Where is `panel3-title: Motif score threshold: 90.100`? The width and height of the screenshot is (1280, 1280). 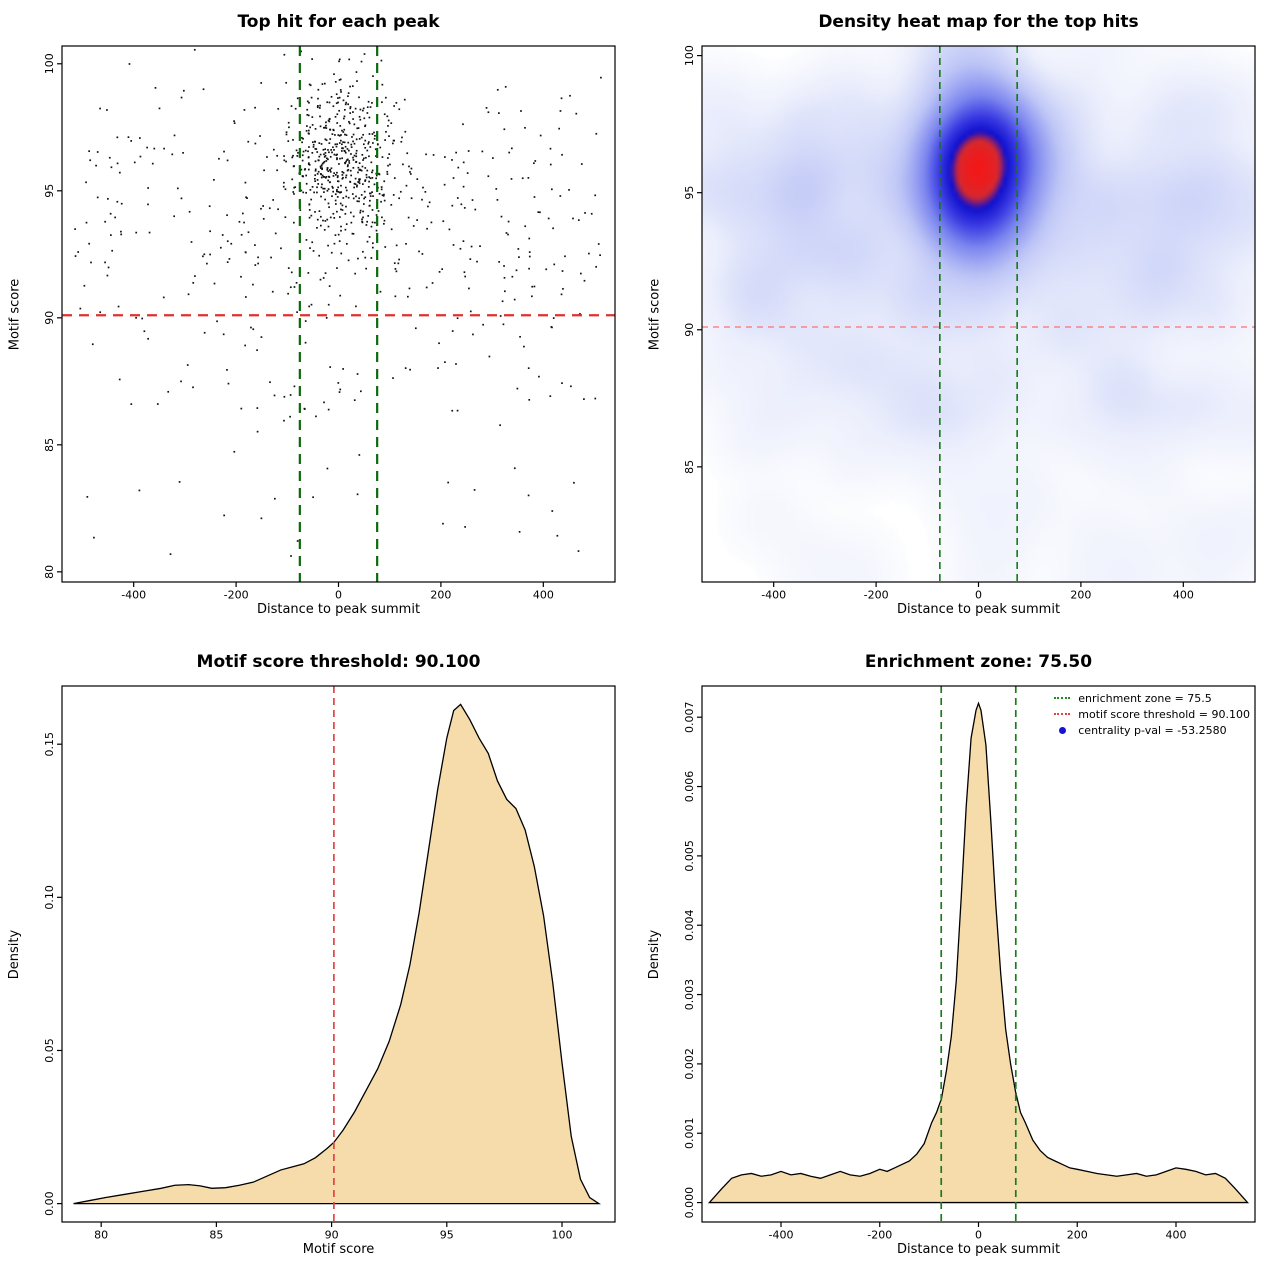
panel3-title: Motif score threshold: 90.100 is located at coordinates (338, 662).